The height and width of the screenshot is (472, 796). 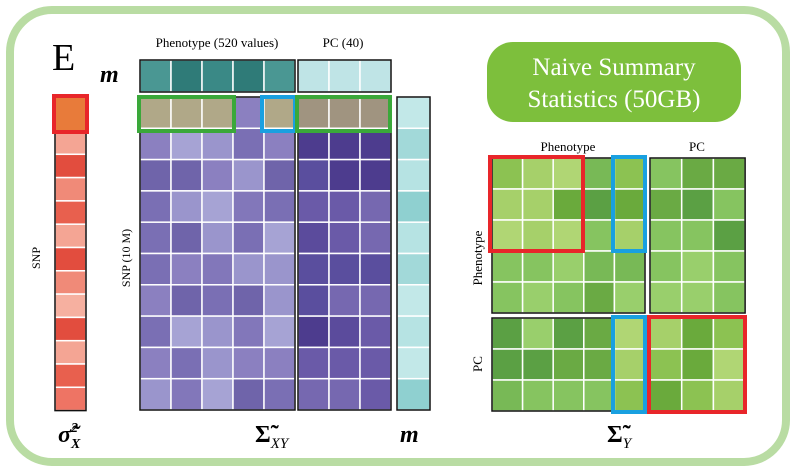 What do you see at coordinates (697, 146) in the screenshot?
I see `cov-col-label: PC` at bounding box center [697, 146].